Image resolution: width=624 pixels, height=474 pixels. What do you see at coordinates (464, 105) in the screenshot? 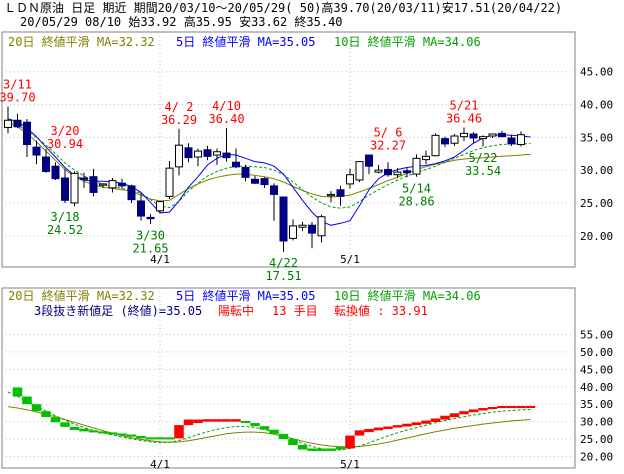
I see `annotation-date: 5/21` at bounding box center [464, 105].